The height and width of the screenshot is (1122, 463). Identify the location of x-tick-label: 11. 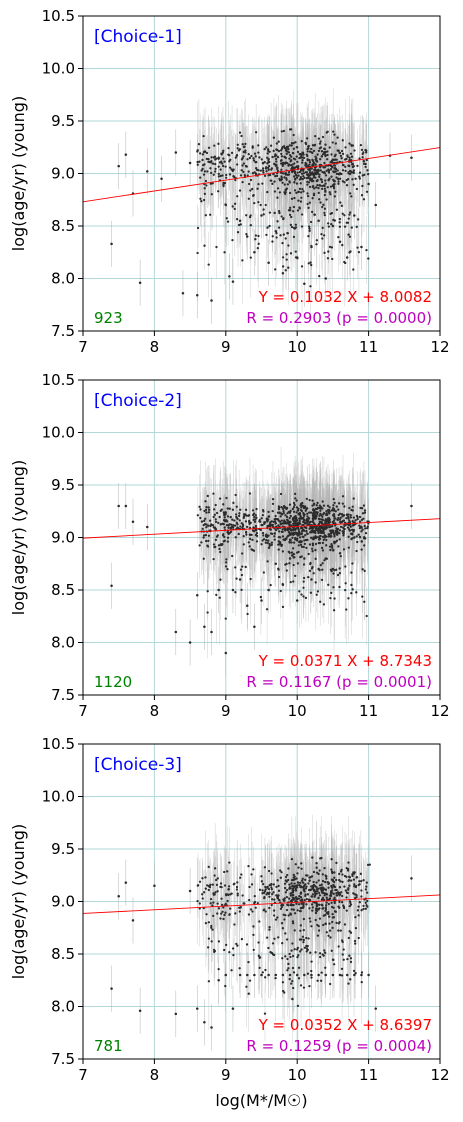
(368, 347).